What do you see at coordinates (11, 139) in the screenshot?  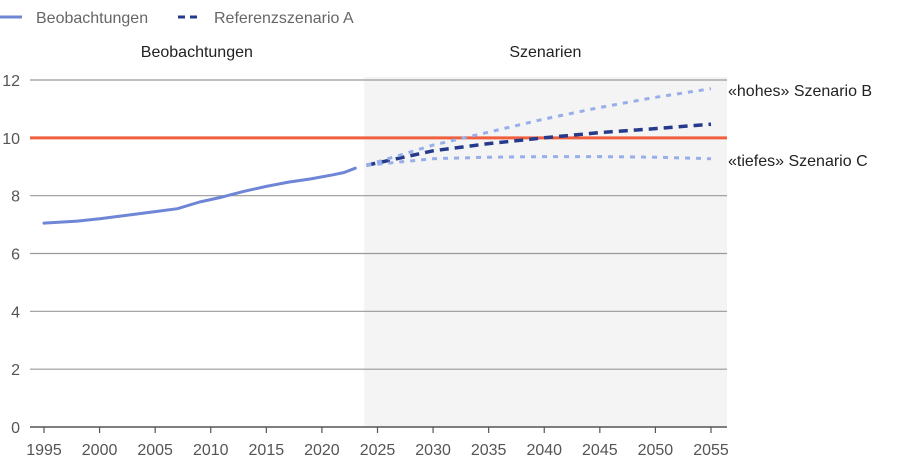 I see `y-tick-label: 10` at bounding box center [11, 139].